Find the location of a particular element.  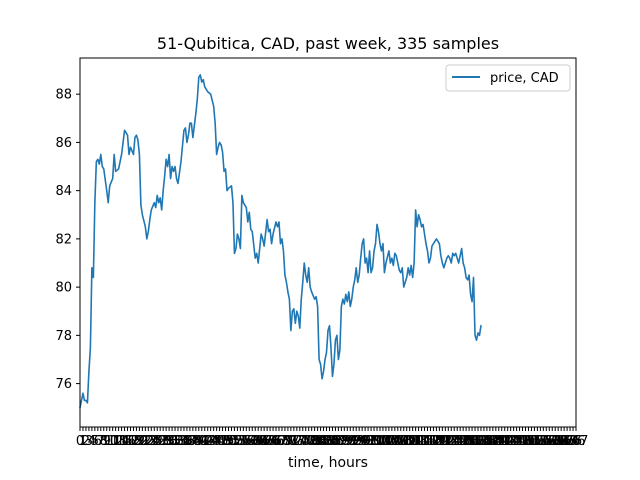

x-tick-label: 107 is located at coordinates (397, 441).